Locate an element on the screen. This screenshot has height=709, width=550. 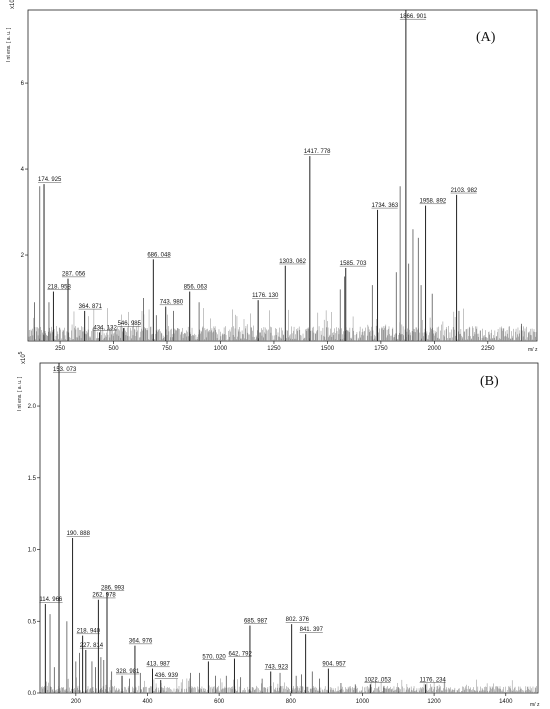
x-tick-label: 750 is located at coordinates (167, 349).